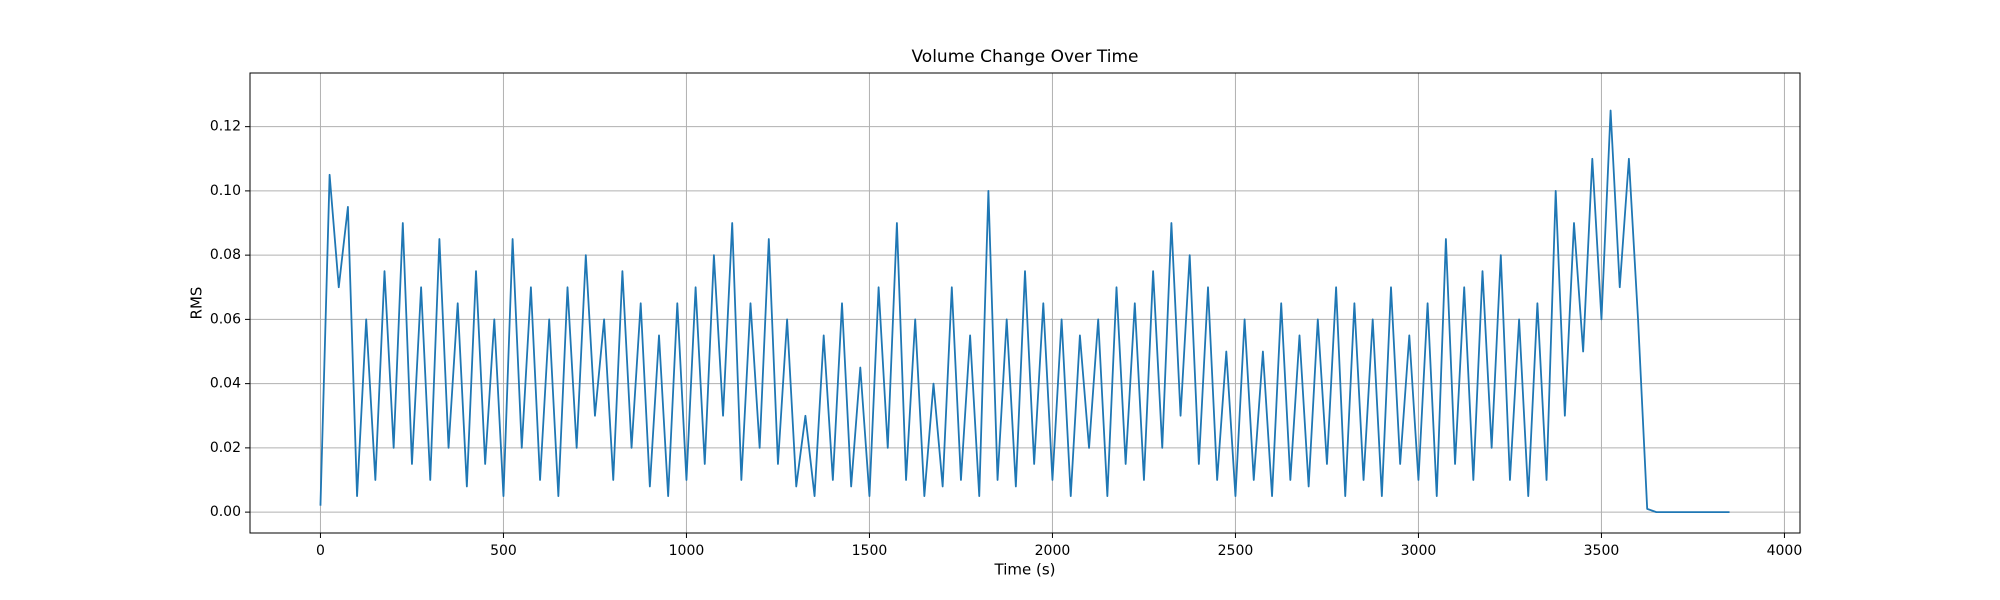 The height and width of the screenshot is (600, 2000). I want to click on x-tick-label: 3000, so click(1419, 551).